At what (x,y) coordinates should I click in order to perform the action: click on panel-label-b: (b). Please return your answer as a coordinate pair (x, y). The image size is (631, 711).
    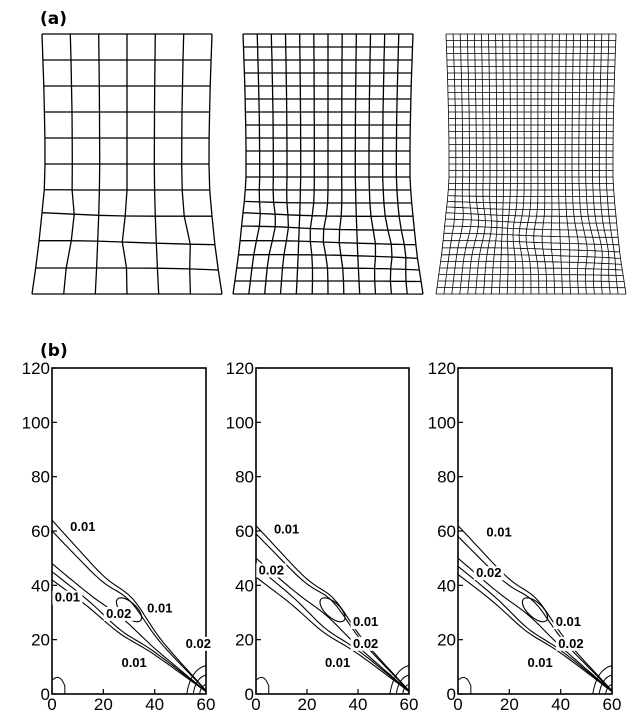
    Looking at the image, I should click on (54, 351).